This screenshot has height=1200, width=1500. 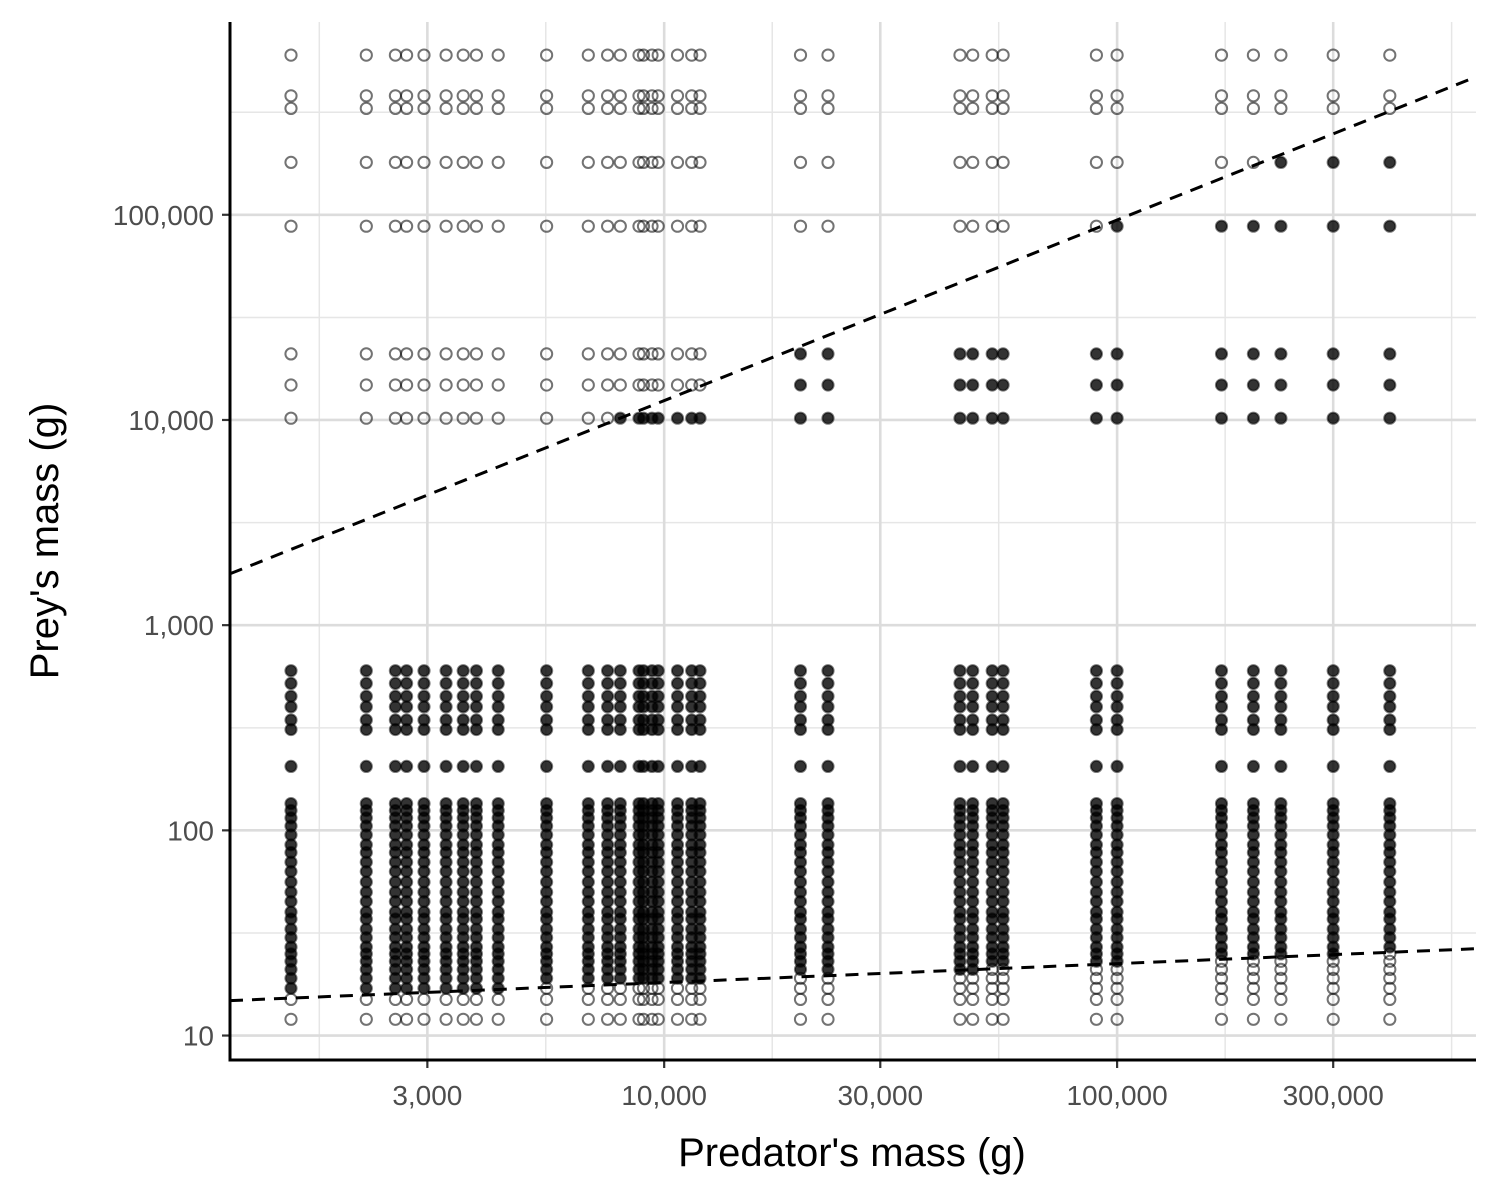 What do you see at coordinates (852, 1153) in the screenshot?
I see `x-axis-title: Predator's mass (g)` at bounding box center [852, 1153].